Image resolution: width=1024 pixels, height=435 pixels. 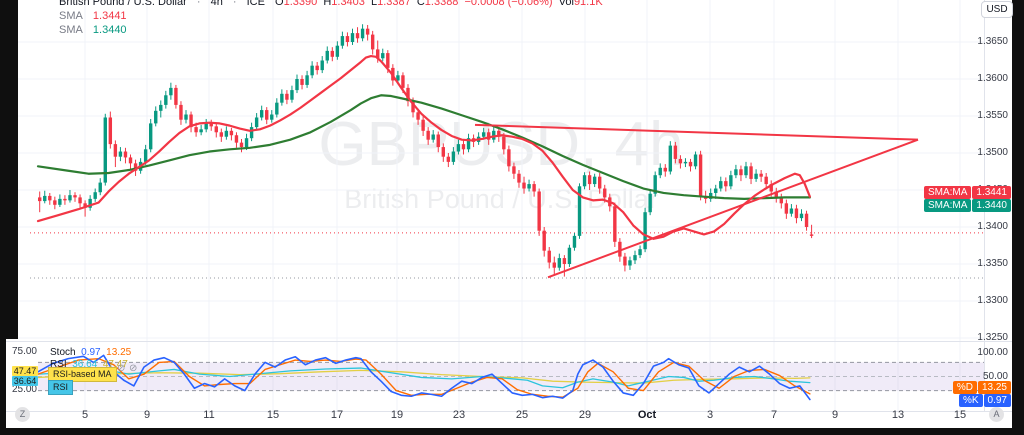 What do you see at coordinates (566, 4) in the screenshot?
I see `volume-label: Vol` at bounding box center [566, 4].